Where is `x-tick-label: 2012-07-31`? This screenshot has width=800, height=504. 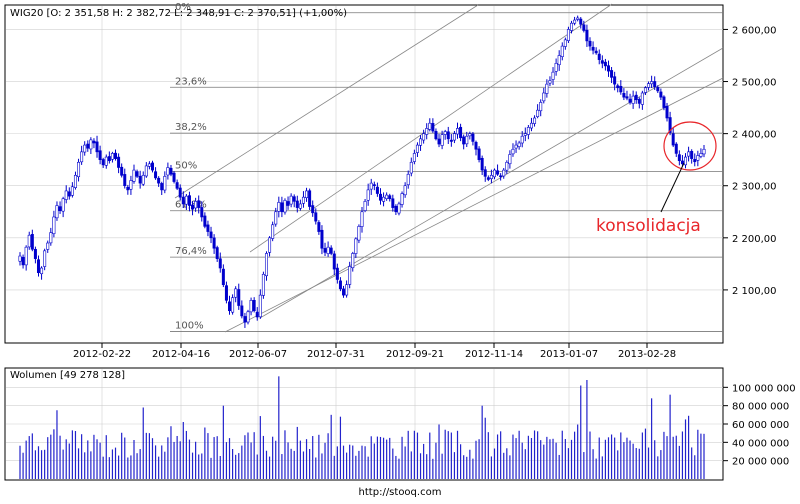
x-tick-label: 2012-07-31 is located at coordinates (336, 354).